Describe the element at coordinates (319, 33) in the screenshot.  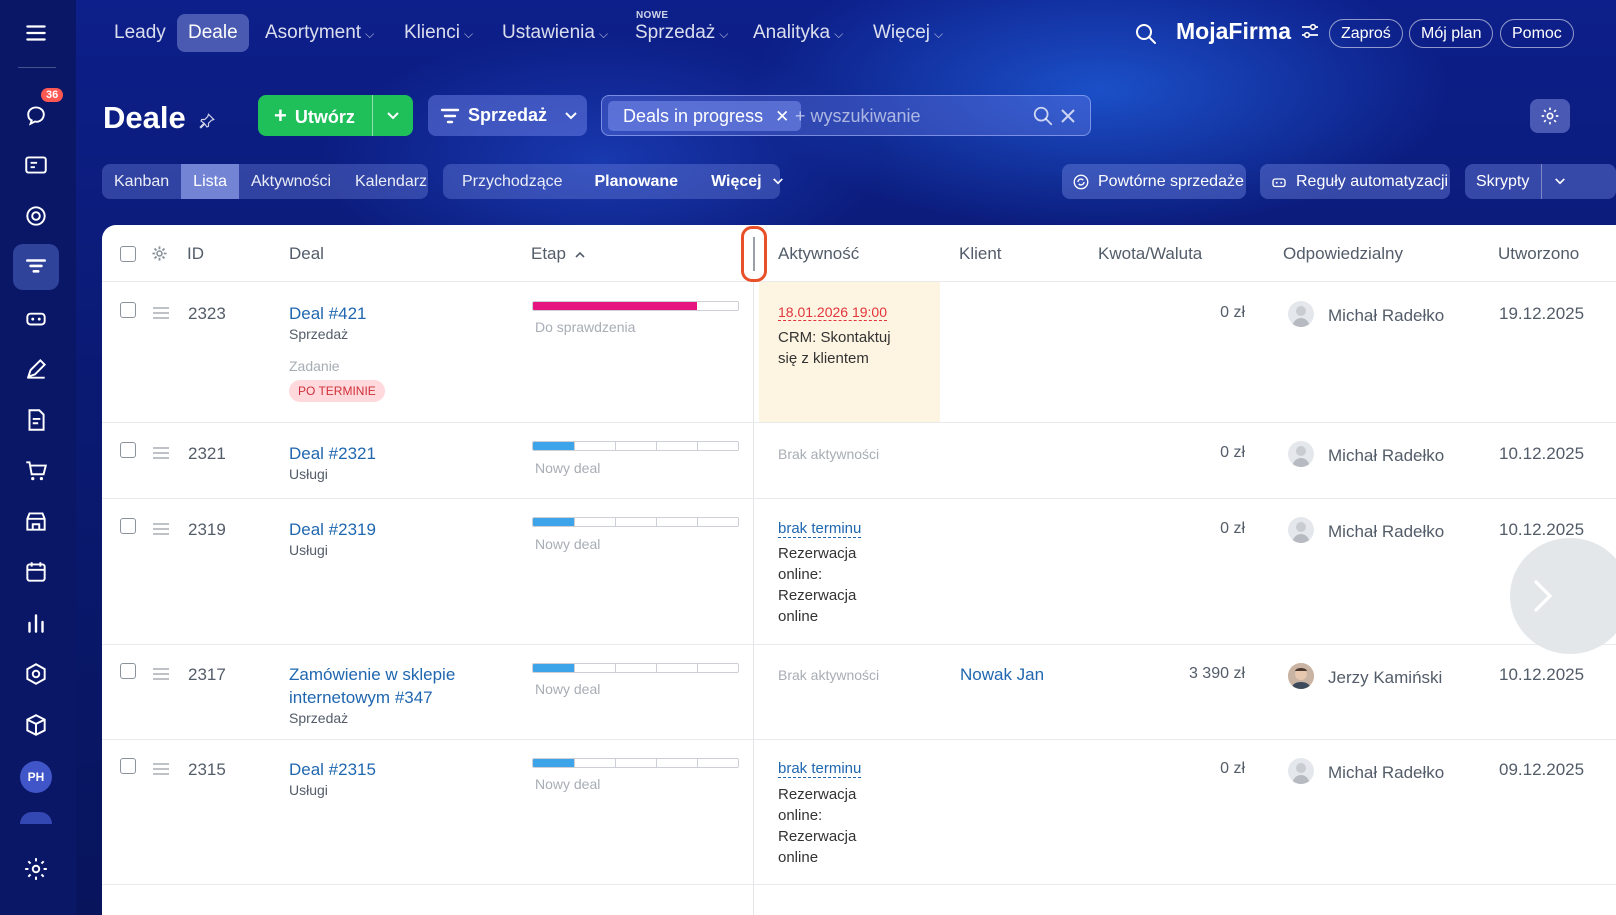
I see `nav-asortyment: Asortyment ⌵` at that location.